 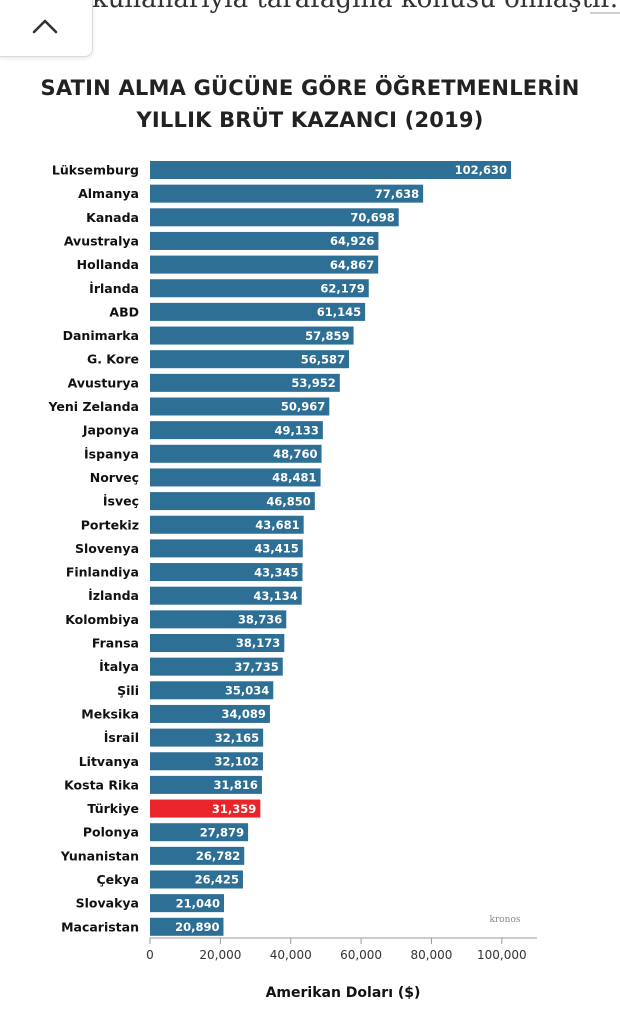 I want to click on value-label: 70,698, so click(x=372, y=218).